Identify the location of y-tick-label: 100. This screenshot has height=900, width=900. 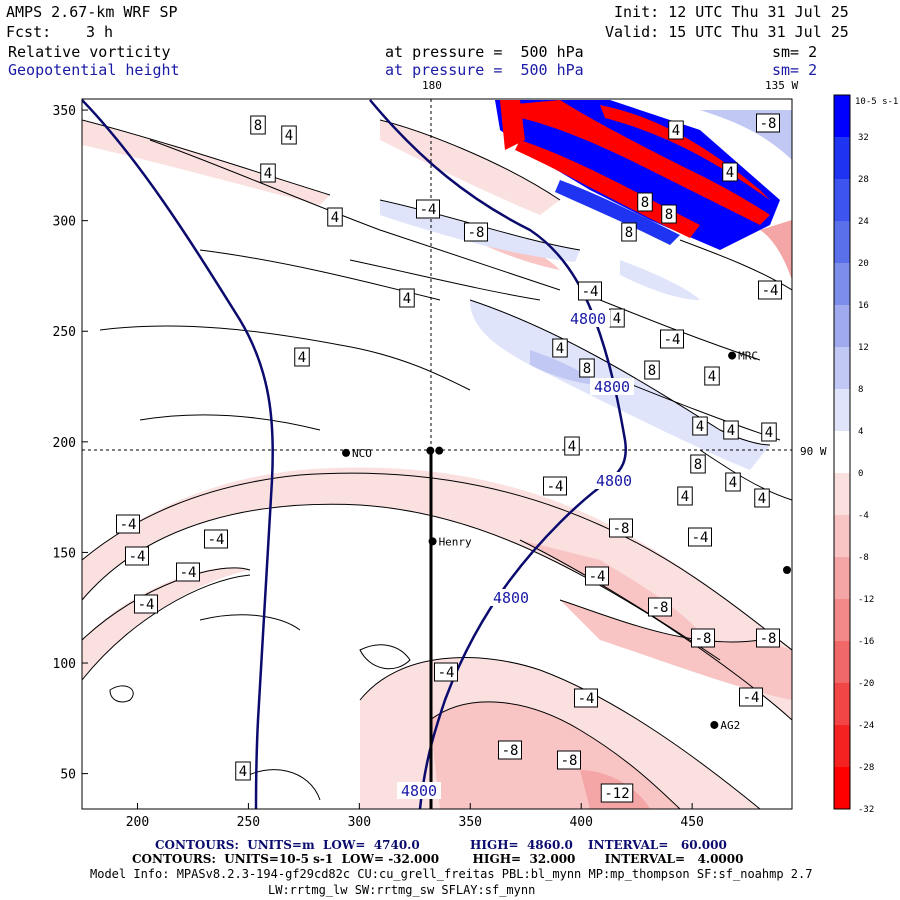
(64, 664).